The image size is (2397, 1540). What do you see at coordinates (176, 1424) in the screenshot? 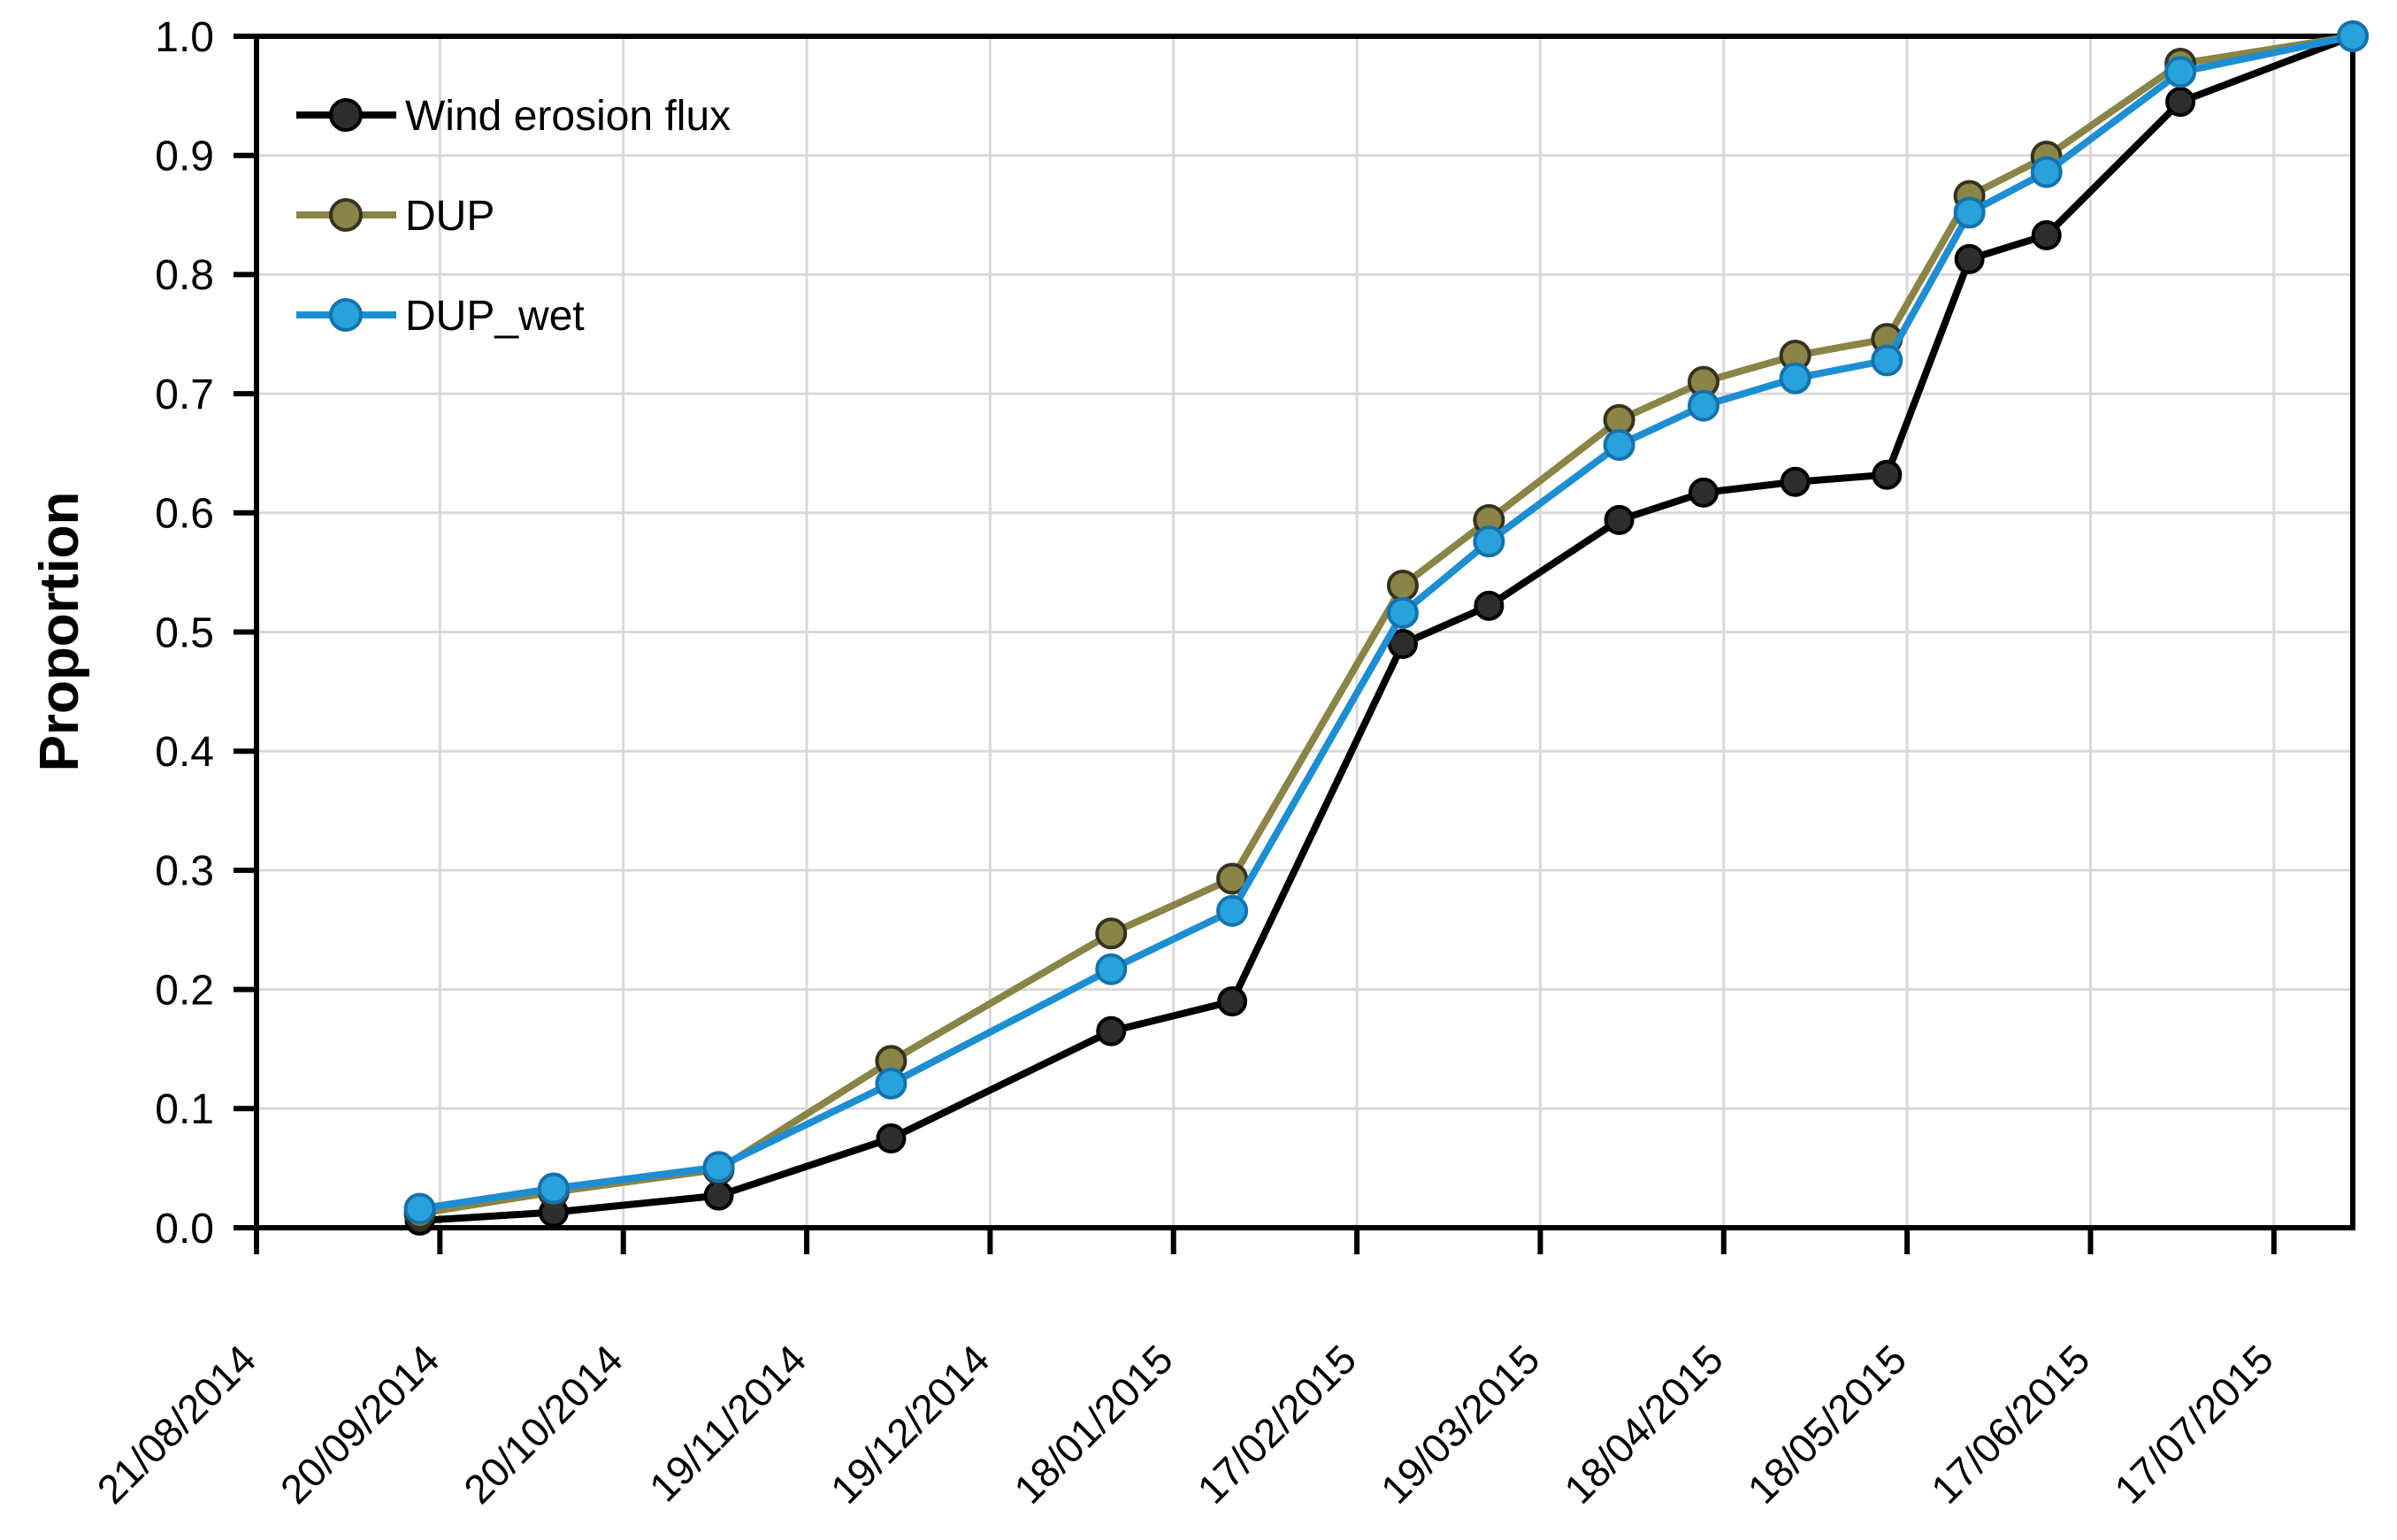
I see `x-tick-label: 21/08/2014` at bounding box center [176, 1424].